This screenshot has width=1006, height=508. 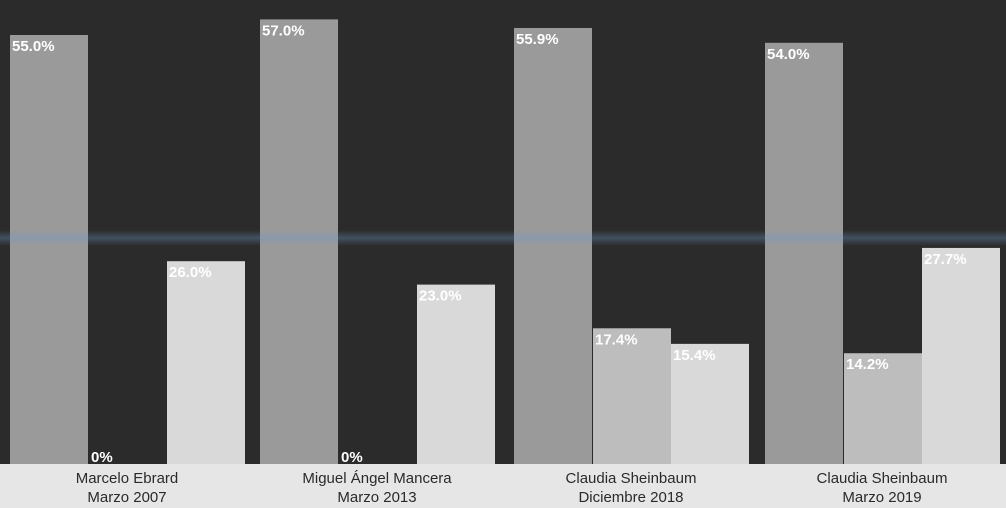 I want to click on category-label-group-1-name: Marcelo Ebrard, so click(x=127, y=478).